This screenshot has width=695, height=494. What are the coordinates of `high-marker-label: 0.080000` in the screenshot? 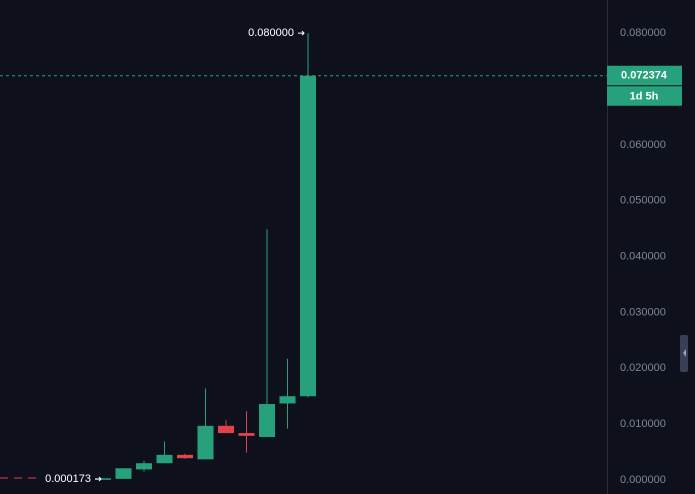 It's located at (271, 33).